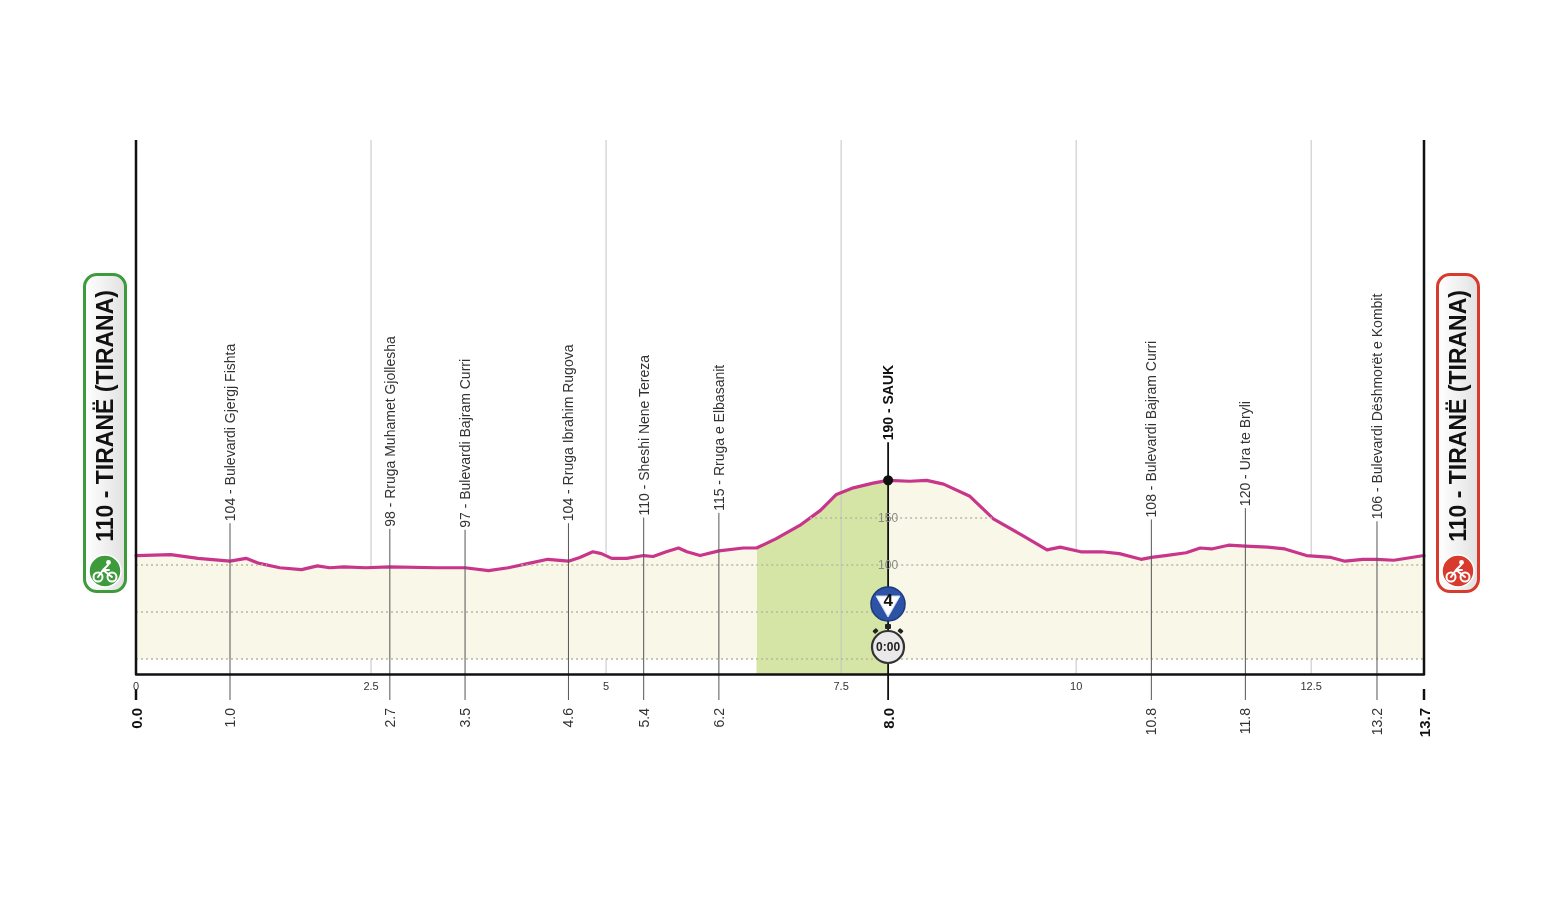  Describe the element at coordinates (568, 717) in the screenshot. I see `x2-tick-label: 4.6` at that location.